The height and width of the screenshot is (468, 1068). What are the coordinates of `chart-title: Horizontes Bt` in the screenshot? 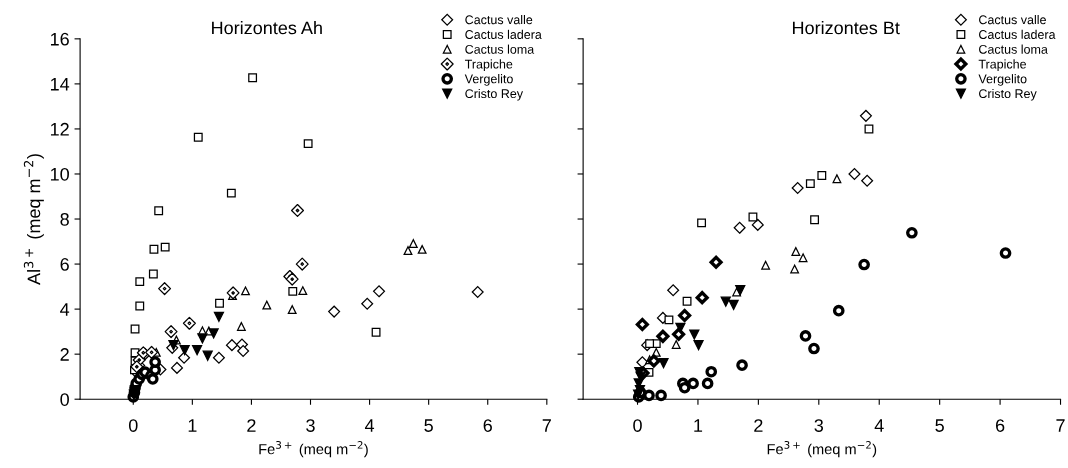 It's located at (846, 28).